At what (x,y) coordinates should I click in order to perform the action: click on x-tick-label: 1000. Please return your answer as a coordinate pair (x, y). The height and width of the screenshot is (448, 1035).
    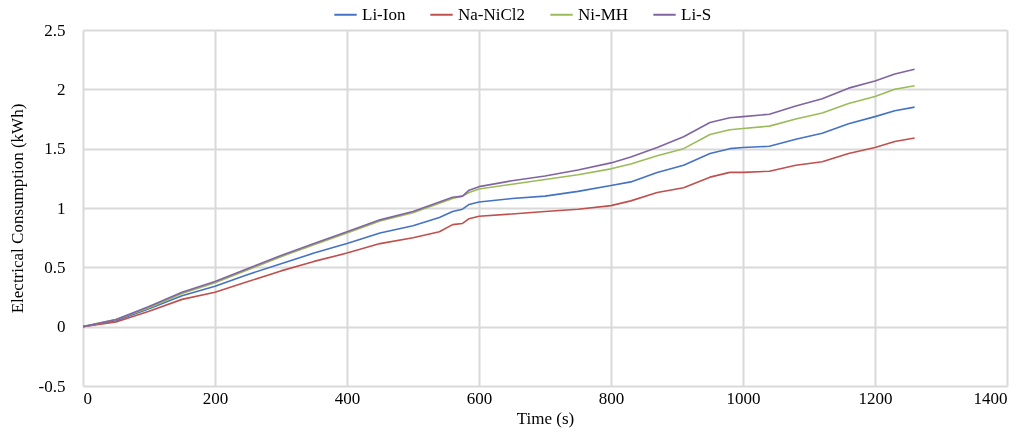
    Looking at the image, I should click on (743, 398).